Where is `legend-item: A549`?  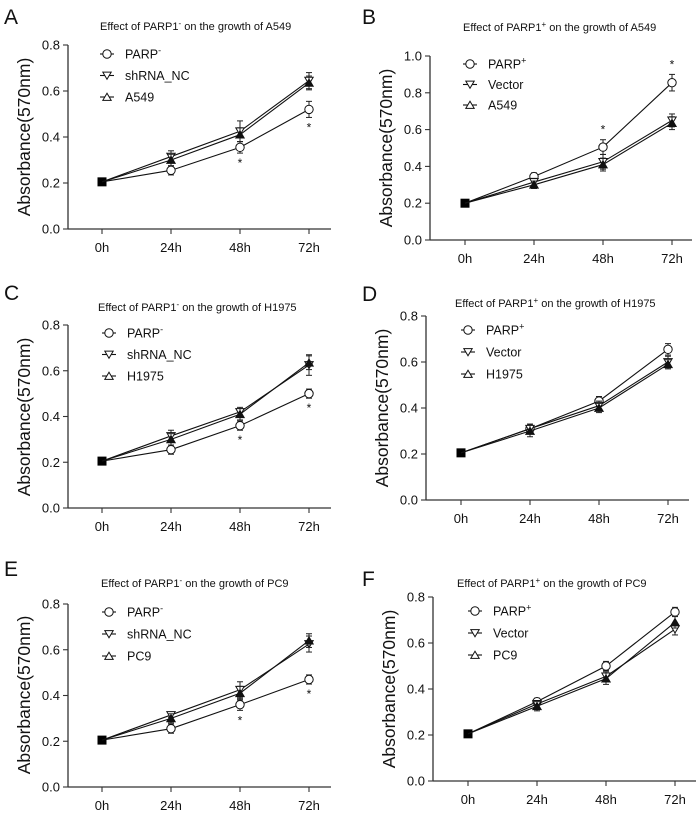 legend-item: A549 is located at coordinates (490, 106).